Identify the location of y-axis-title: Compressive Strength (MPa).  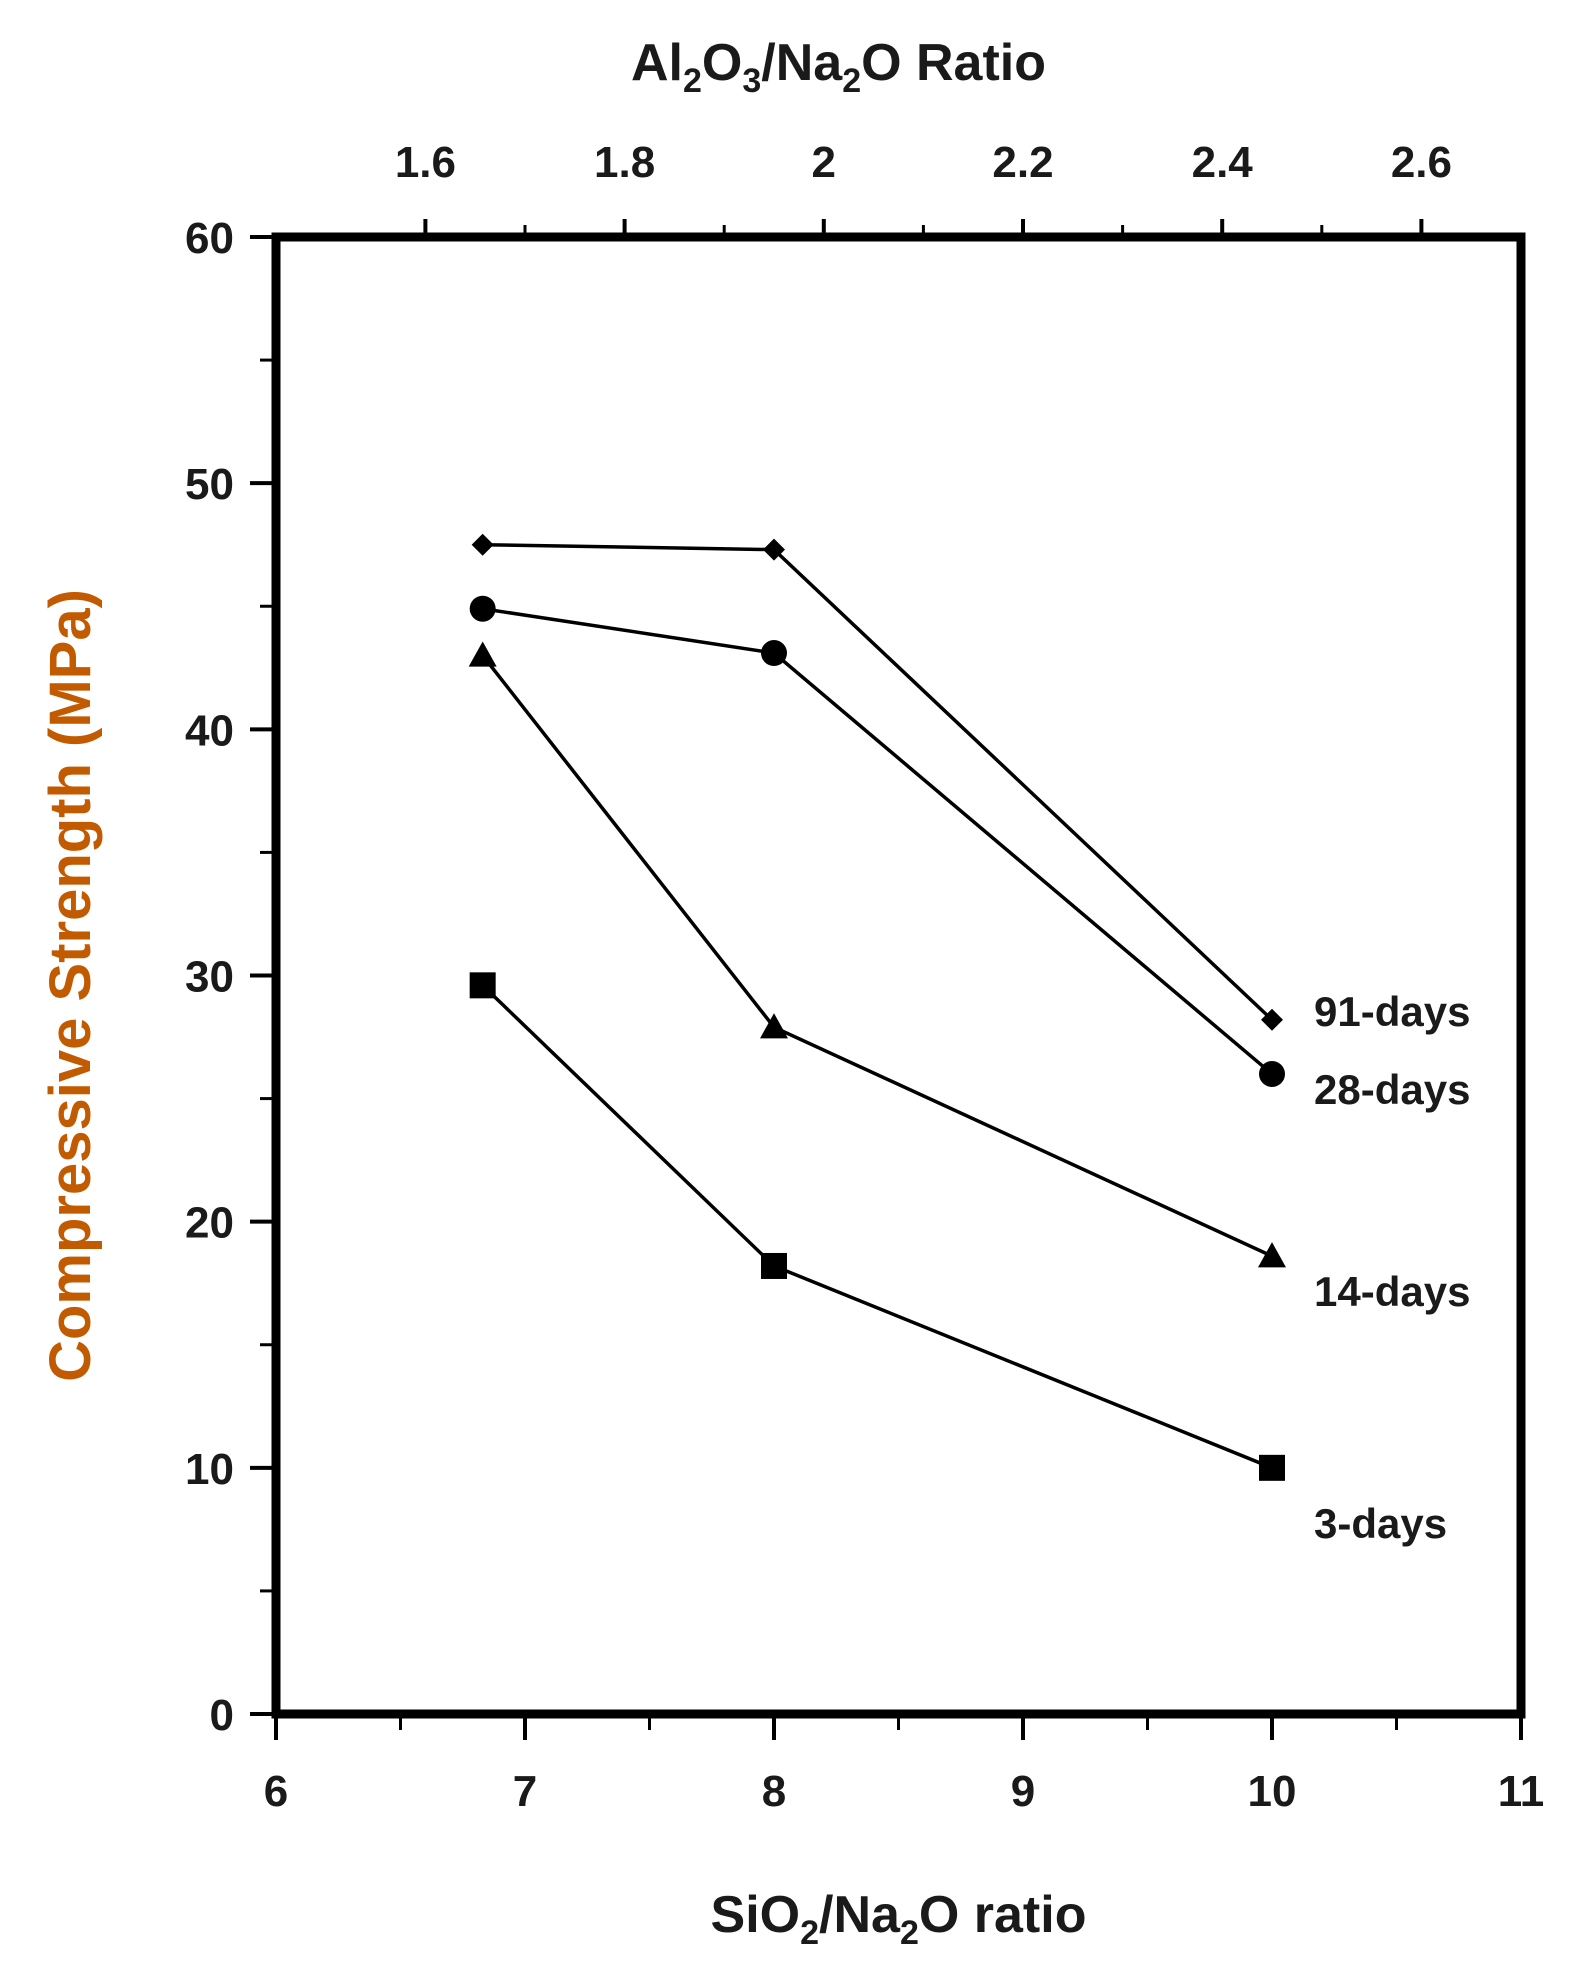
(70, 985).